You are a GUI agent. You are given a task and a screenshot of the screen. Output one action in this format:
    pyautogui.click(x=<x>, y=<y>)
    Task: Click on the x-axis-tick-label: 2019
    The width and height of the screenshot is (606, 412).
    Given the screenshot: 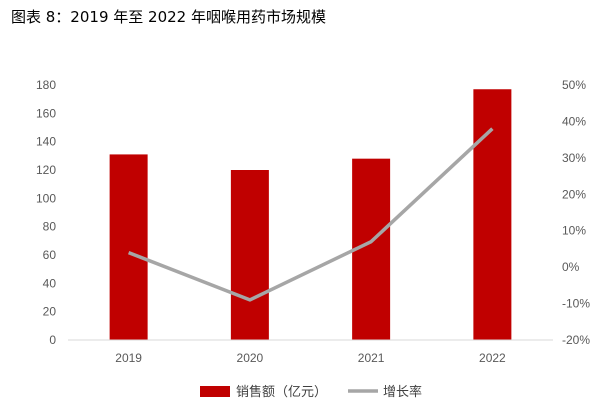 What is the action you would take?
    pyautogui.click(x=128, y=358)
    